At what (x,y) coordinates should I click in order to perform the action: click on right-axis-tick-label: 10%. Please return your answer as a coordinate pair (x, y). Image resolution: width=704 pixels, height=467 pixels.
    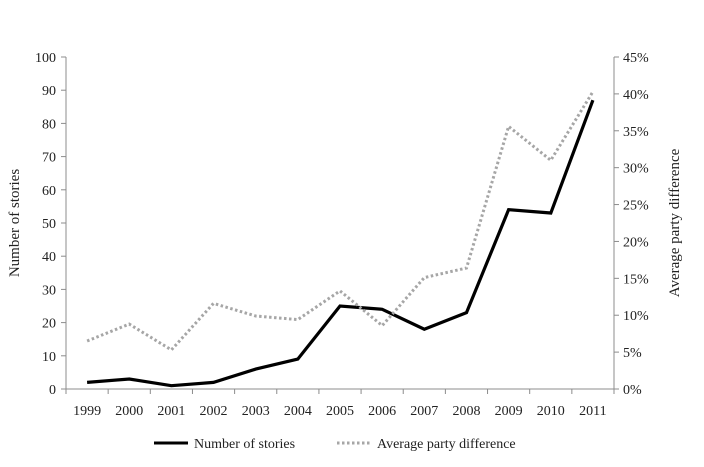
    Looking at the image, I should click on (636, 316).